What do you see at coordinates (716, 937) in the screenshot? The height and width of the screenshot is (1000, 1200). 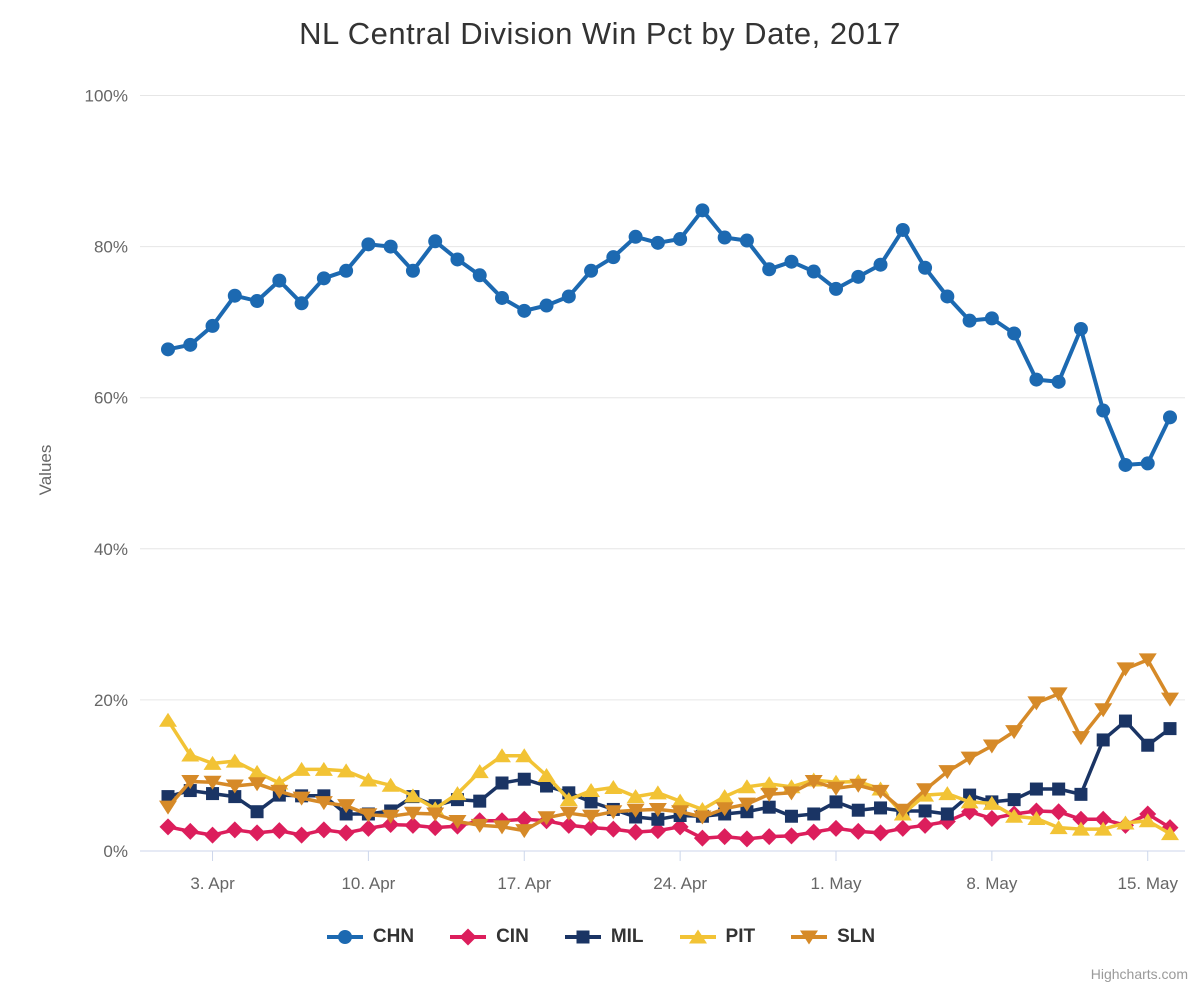 I see `legend-item-PIT: PIT` at bounding box center [716, 937].